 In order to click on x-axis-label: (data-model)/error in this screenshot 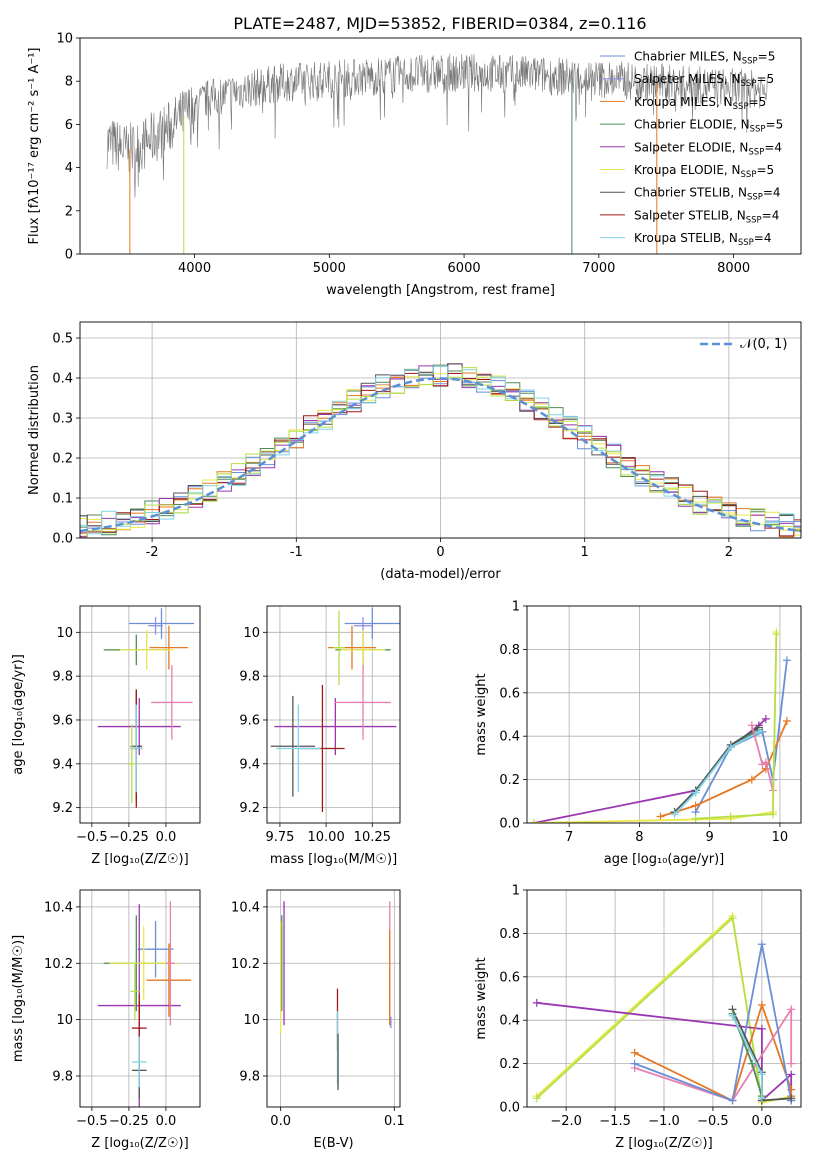, I will do `click(440, 574)`.